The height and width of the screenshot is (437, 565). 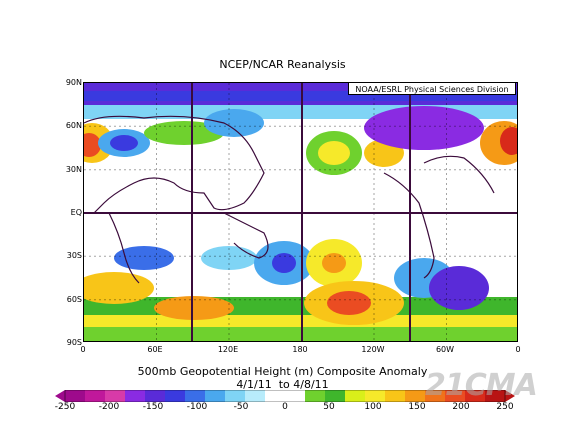 I want to click on lat-label: 60S, so click(x=74, y=299).